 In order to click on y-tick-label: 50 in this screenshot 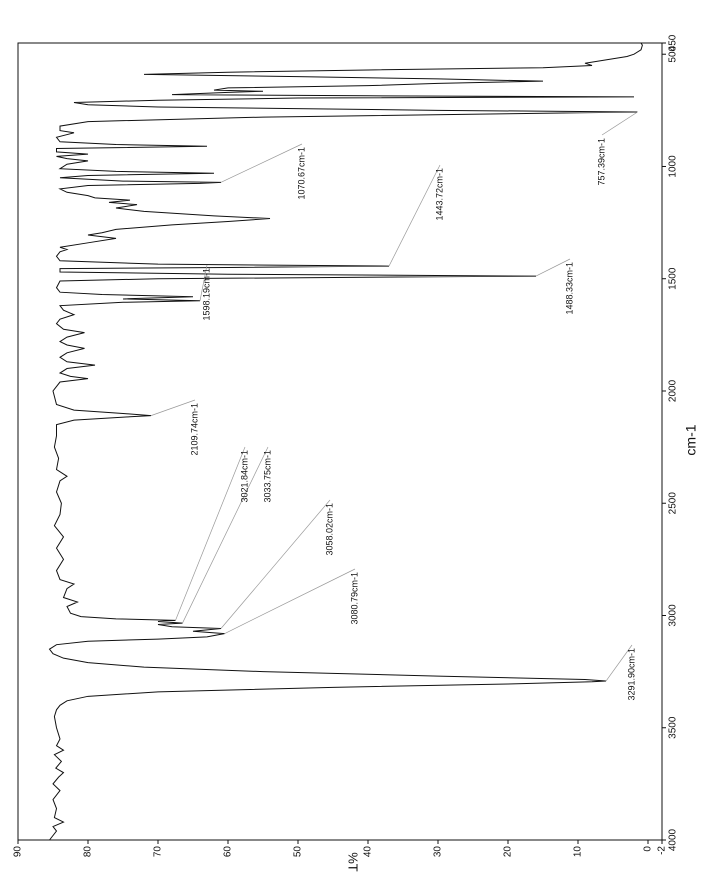, I will do `click(298, 852)`.